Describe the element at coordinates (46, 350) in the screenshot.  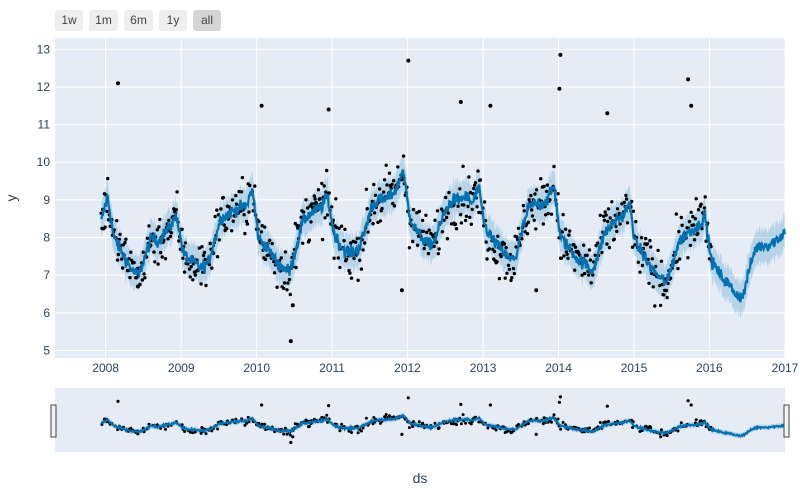
I see `y-tick-label: 5` at that location.